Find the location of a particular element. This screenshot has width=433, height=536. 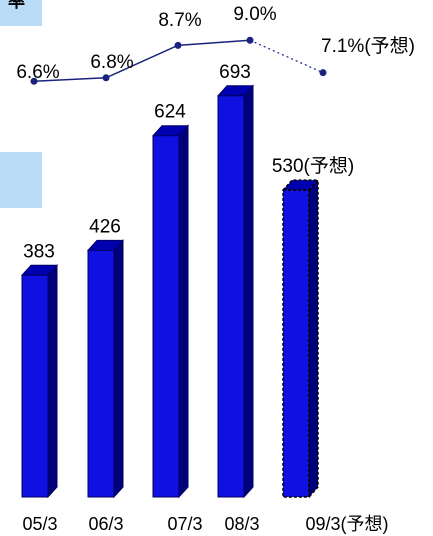

bar-value-label: 383 is located at coordinates (39, 251).